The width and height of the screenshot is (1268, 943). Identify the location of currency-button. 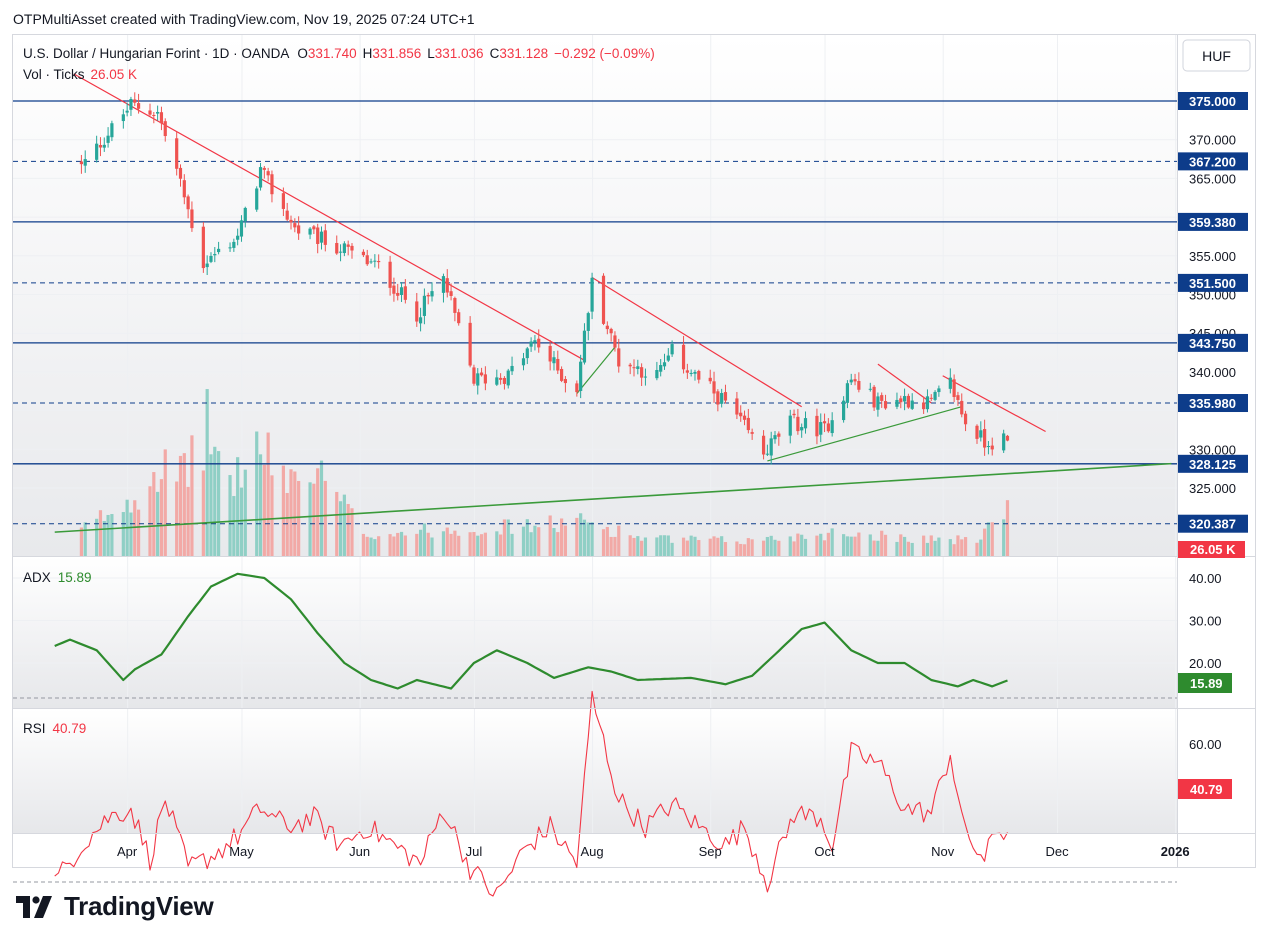
(1216, 55).